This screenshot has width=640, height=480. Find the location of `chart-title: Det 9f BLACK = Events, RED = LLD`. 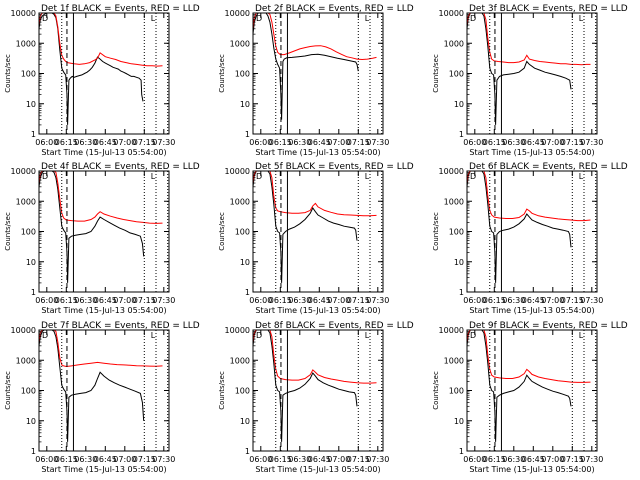

chart-title: Det 9f BLACK = Events, RED = LLD is located at coordinates (548, 326).